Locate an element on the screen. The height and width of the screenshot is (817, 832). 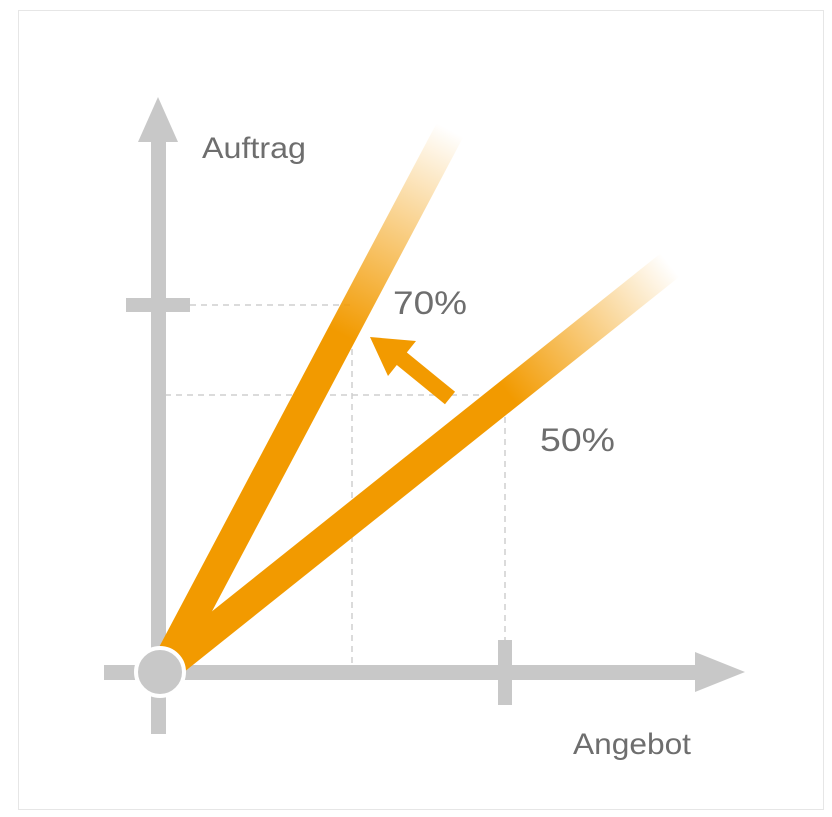
x-axis-tick is located at coordinates (505, 672).